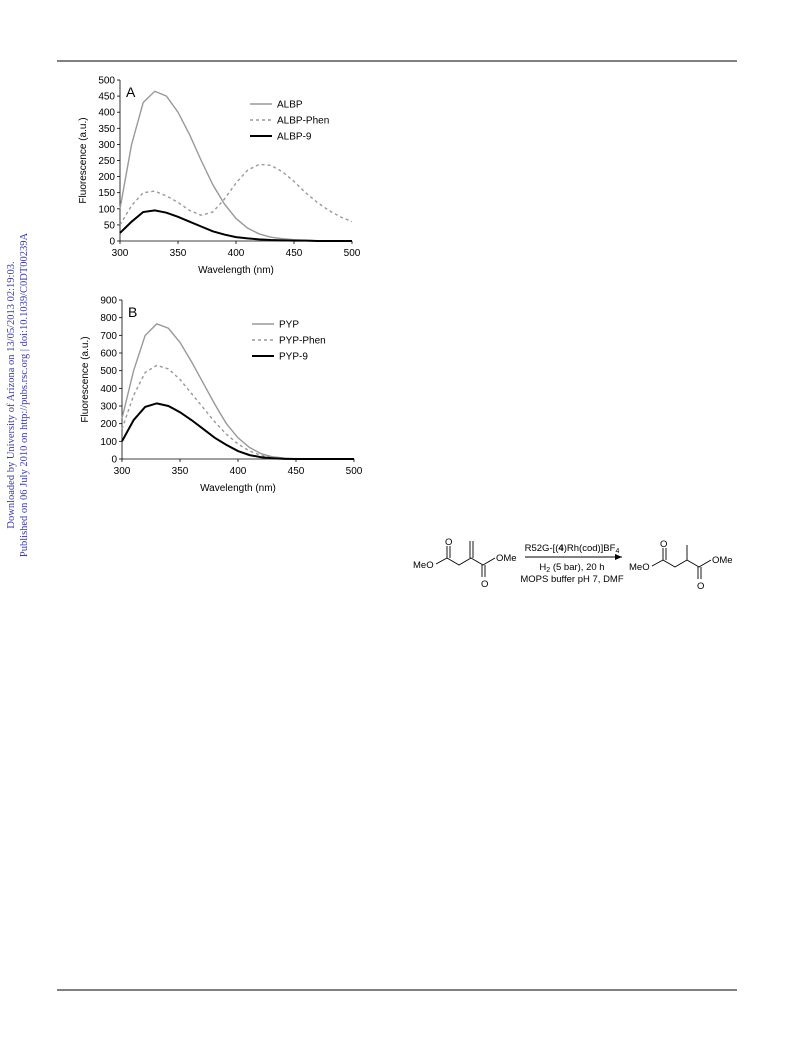 The image size is (793, 1039). What do you see at coordinates (108, 354) in the screenshot?
I see `y-tick-label: 600` at bounding box center [108, 354].